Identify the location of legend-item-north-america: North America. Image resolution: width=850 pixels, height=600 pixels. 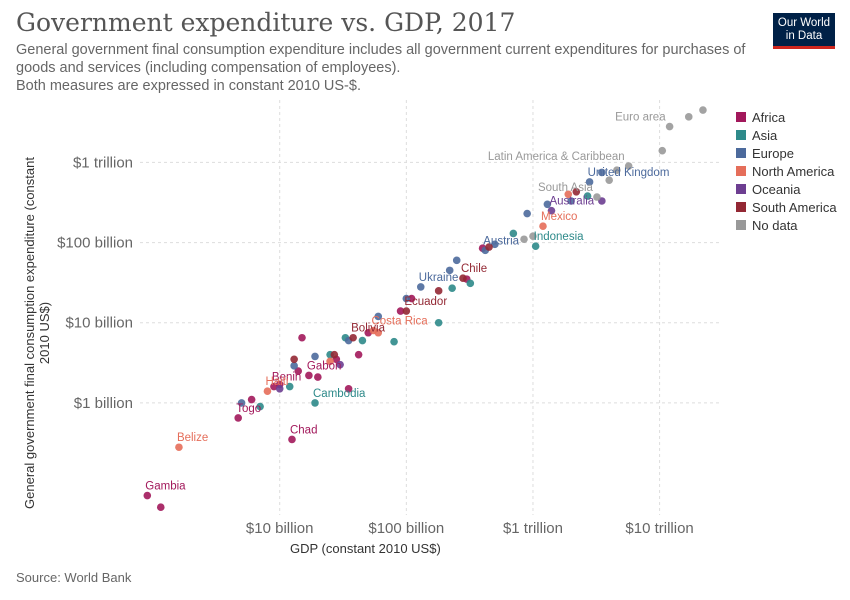
(786, 171).